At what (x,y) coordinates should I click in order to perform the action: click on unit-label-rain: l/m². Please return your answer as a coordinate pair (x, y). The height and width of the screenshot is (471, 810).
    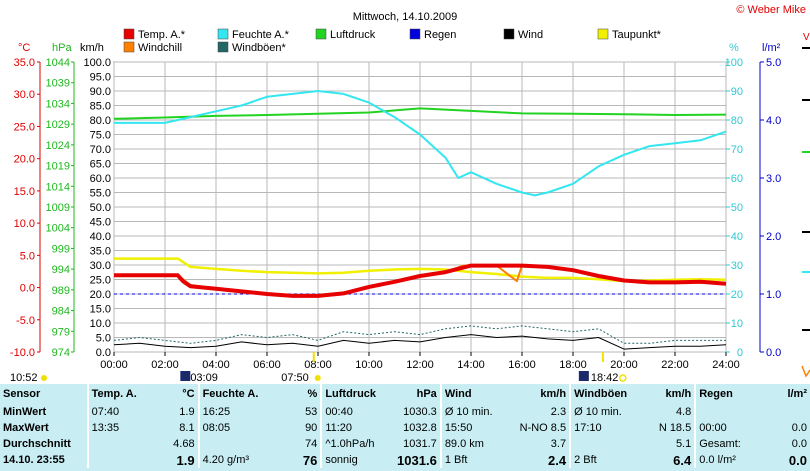
    Looking at the image, I should click on (771, 48).